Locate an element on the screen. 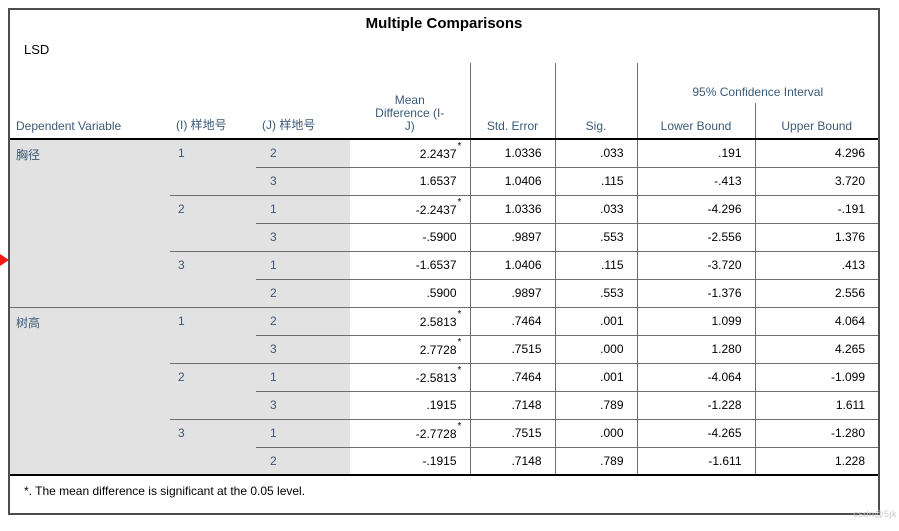 The height and width of the screenshot is (531, 899). cell-lower-bound: -2.556 is located at coordinates (695, 236).